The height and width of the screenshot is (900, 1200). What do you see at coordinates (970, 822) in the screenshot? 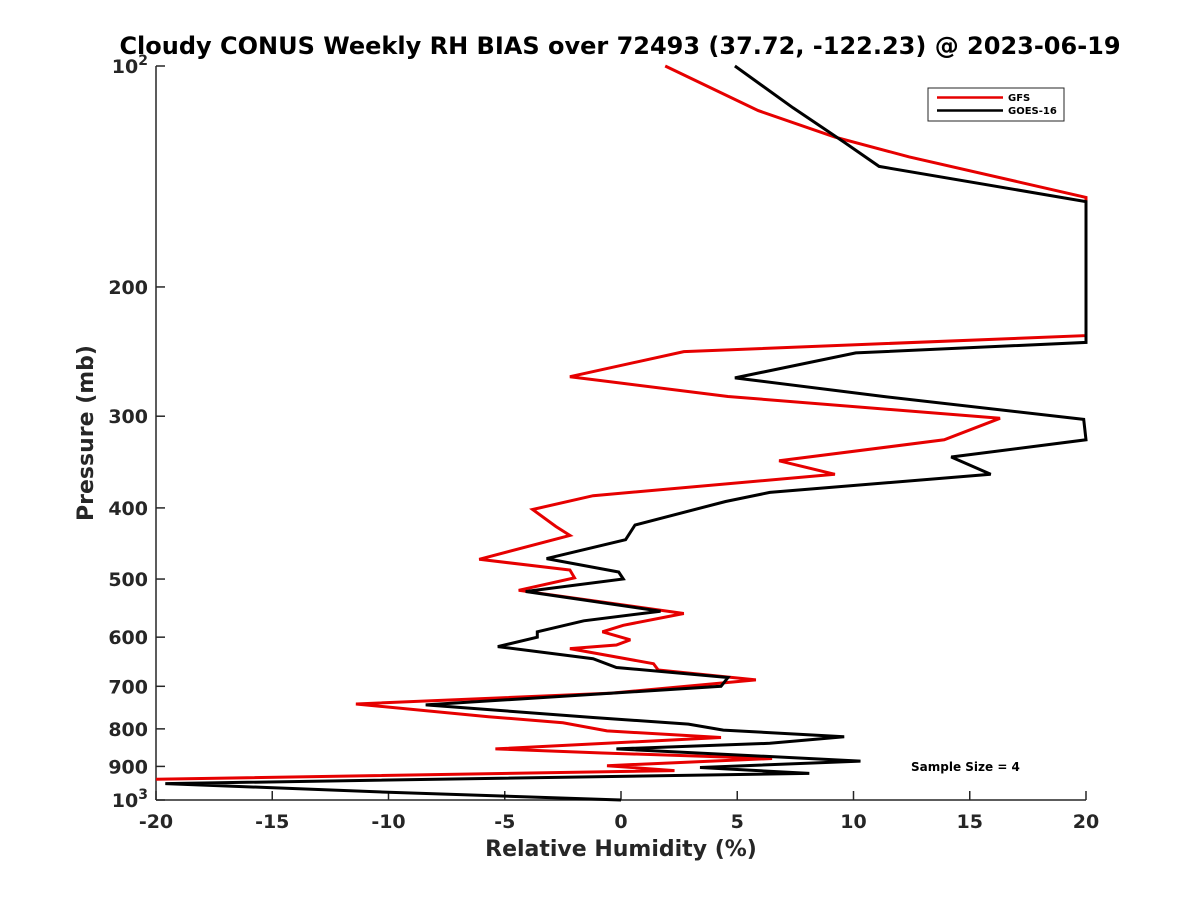
I see `x-tick-label: 15` at bounding box center [970, 822].